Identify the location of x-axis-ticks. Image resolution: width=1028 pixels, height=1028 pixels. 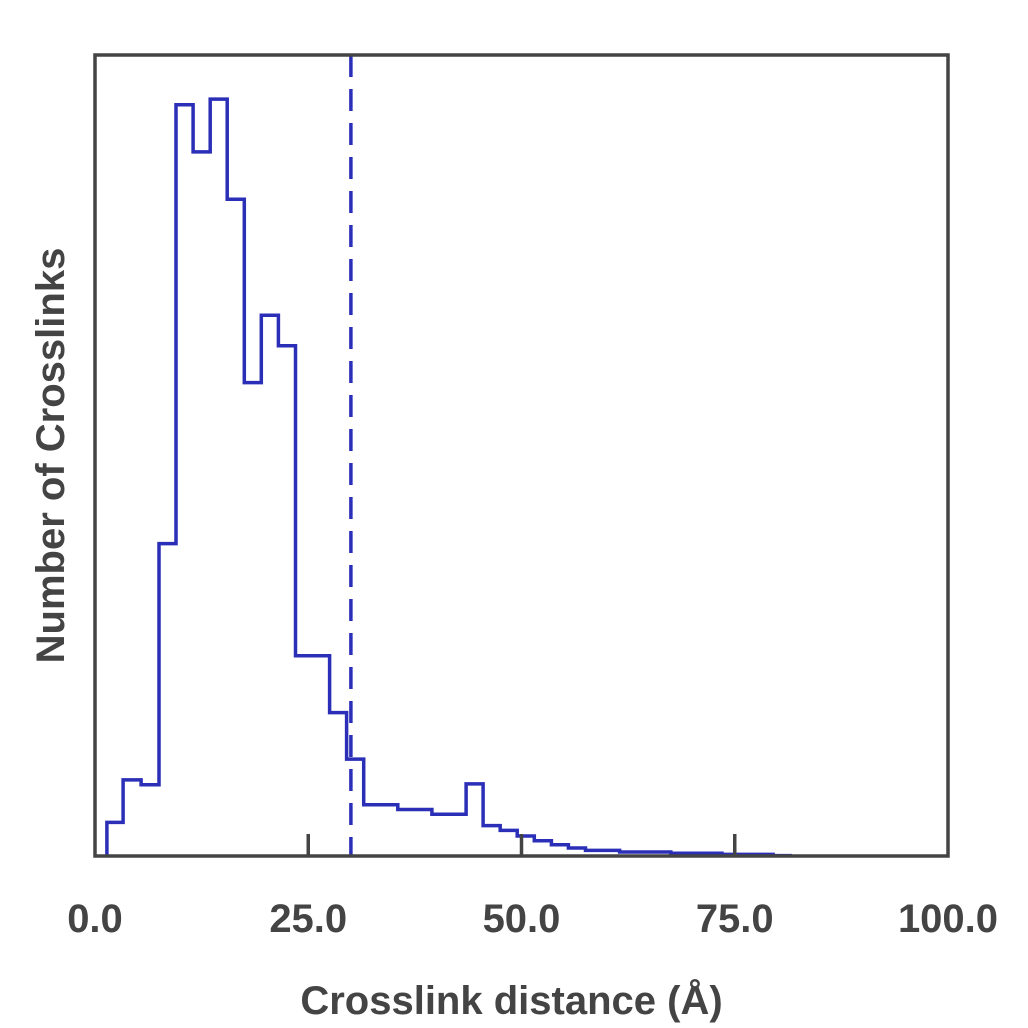
(521, 845).